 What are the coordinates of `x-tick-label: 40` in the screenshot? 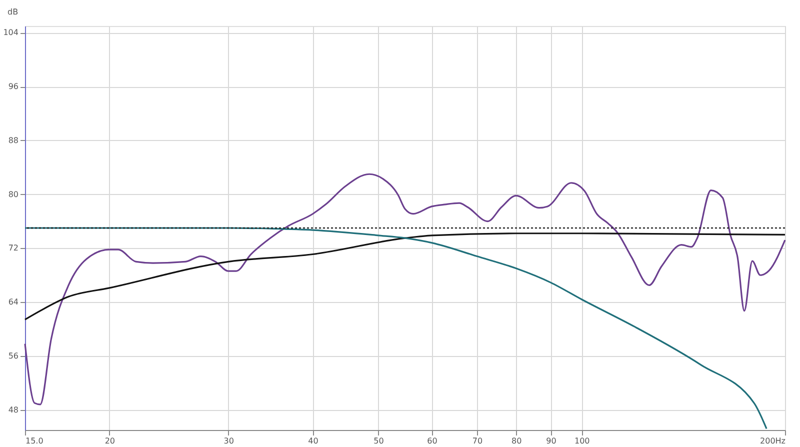 It's located at (313, 441).